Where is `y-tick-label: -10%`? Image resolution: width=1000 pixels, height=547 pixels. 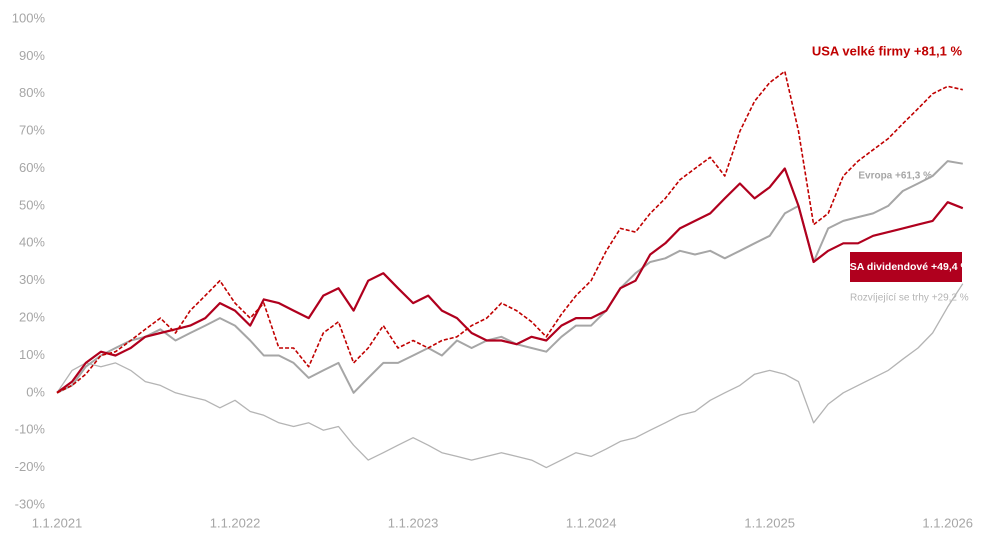
y-tick-label: -10% is located at coordinates (30, 429).